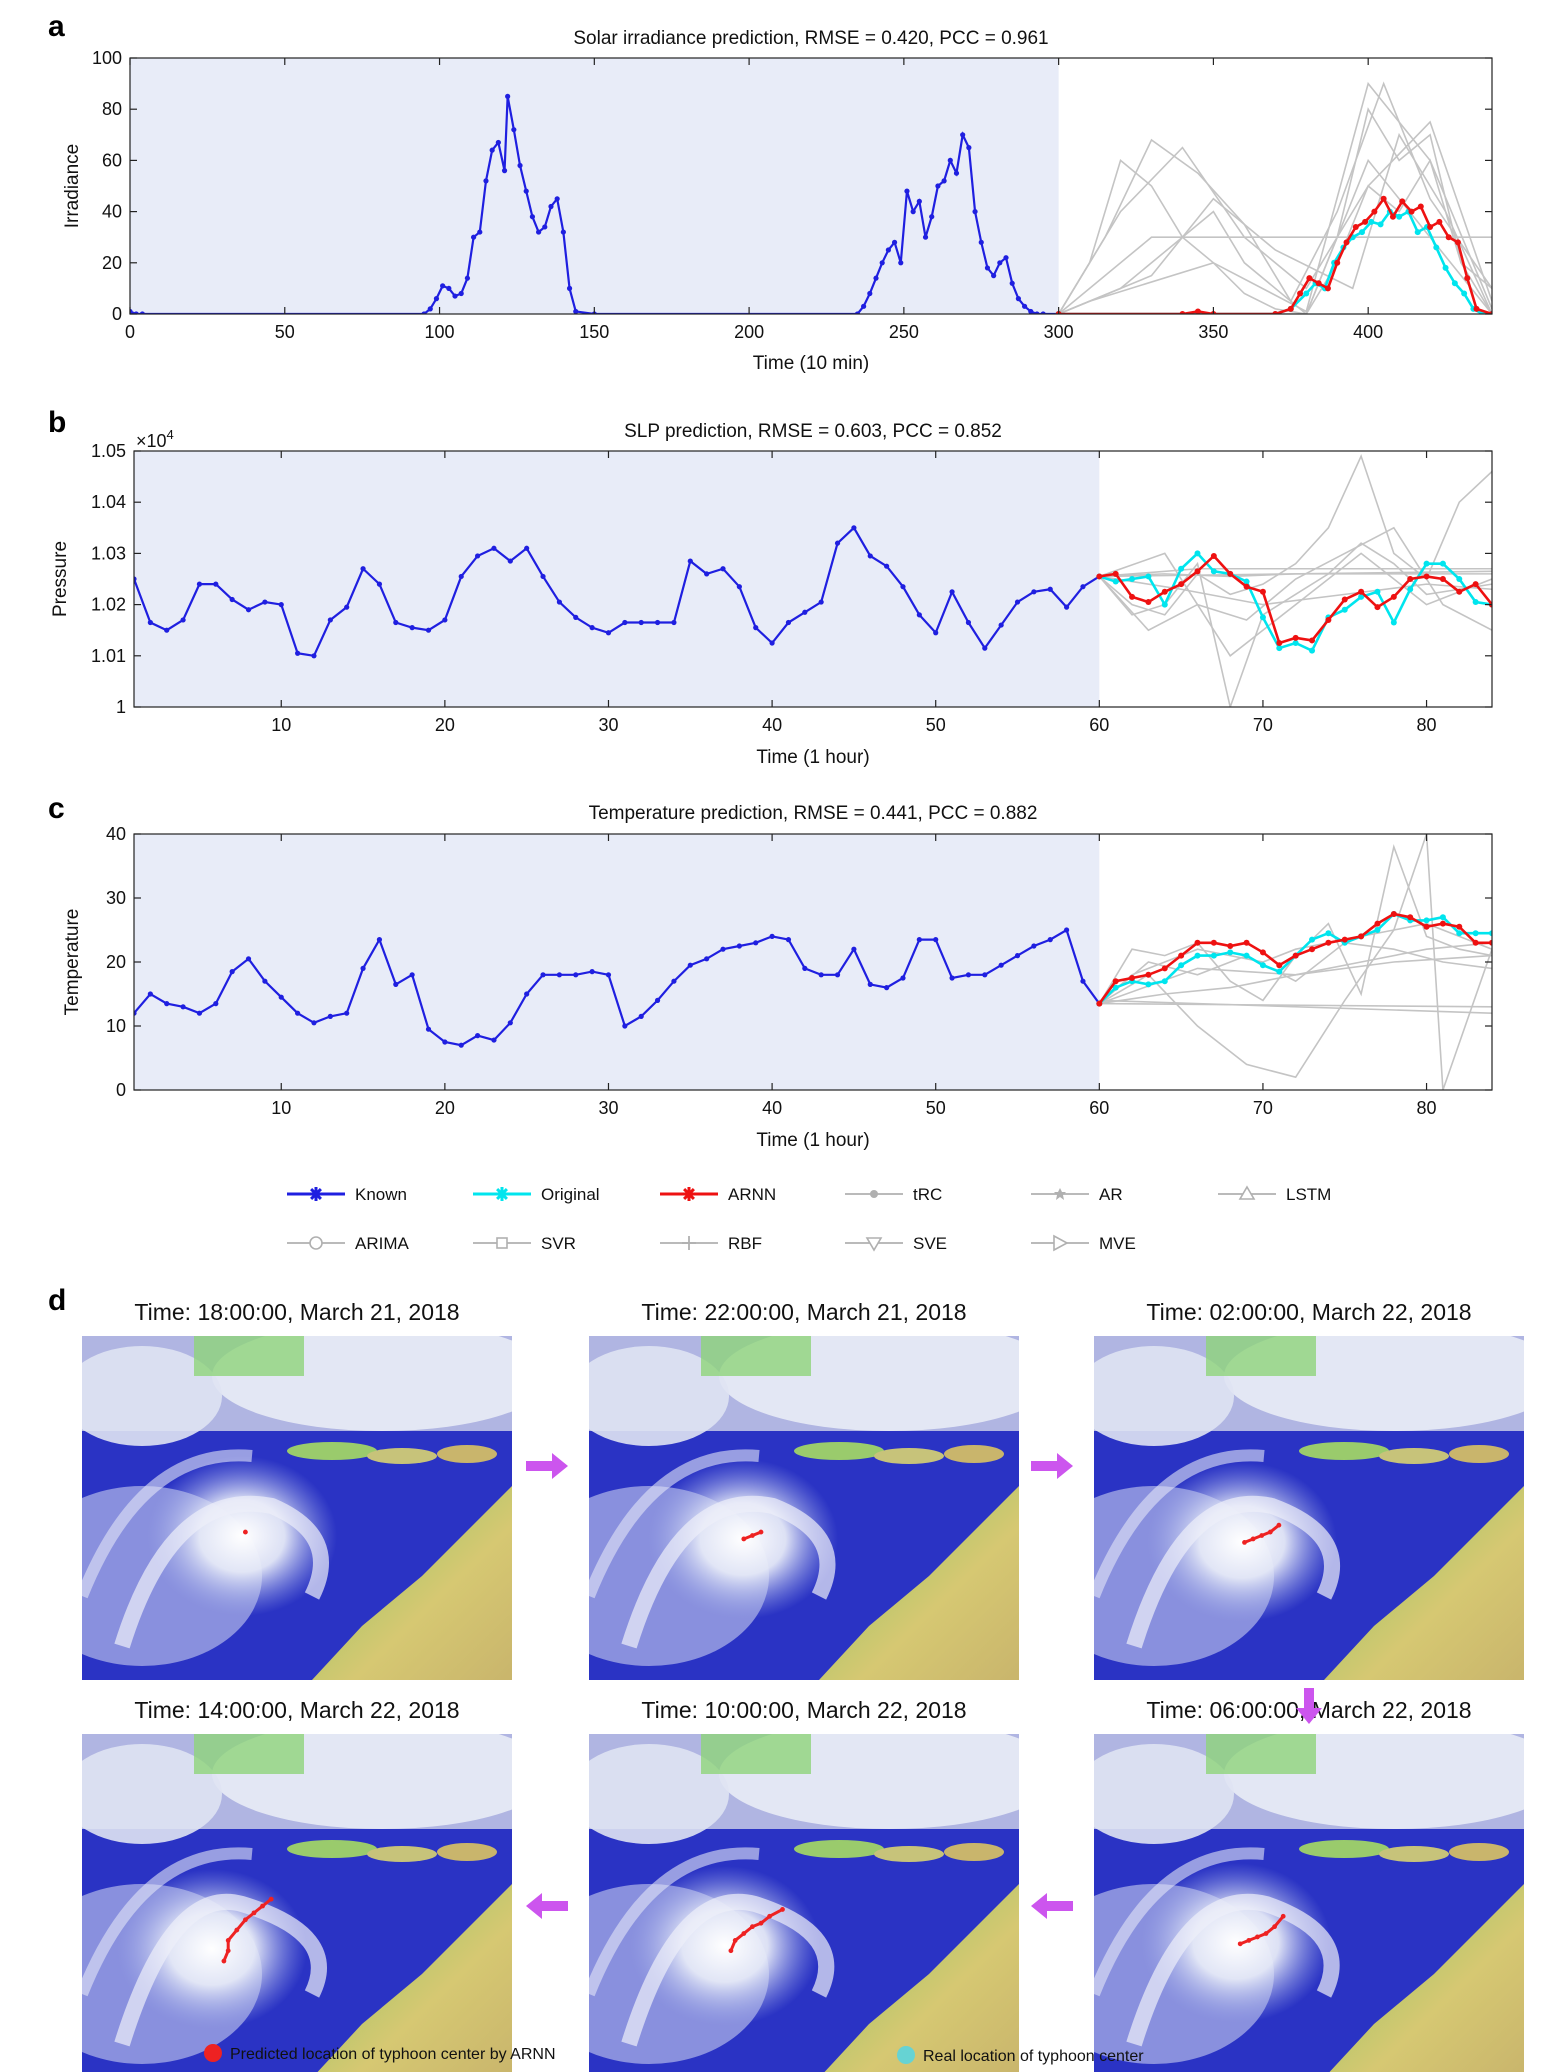 The image size is (1550, 2072). What do you see at coordinates (1295, 572) in the screenshot?
I see `chart-slp-series-sve` at bounding box center [1295, 572].